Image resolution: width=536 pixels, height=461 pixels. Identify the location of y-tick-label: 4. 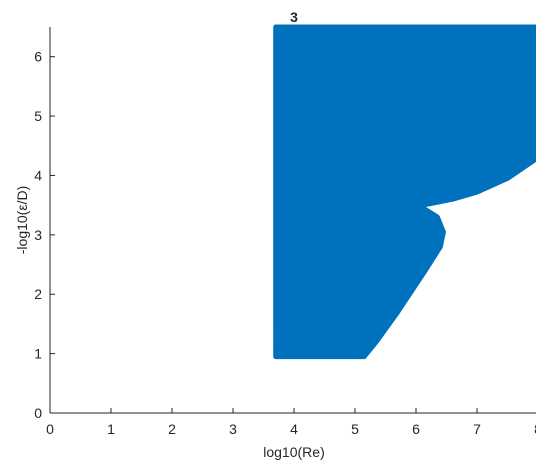
(38, 175).